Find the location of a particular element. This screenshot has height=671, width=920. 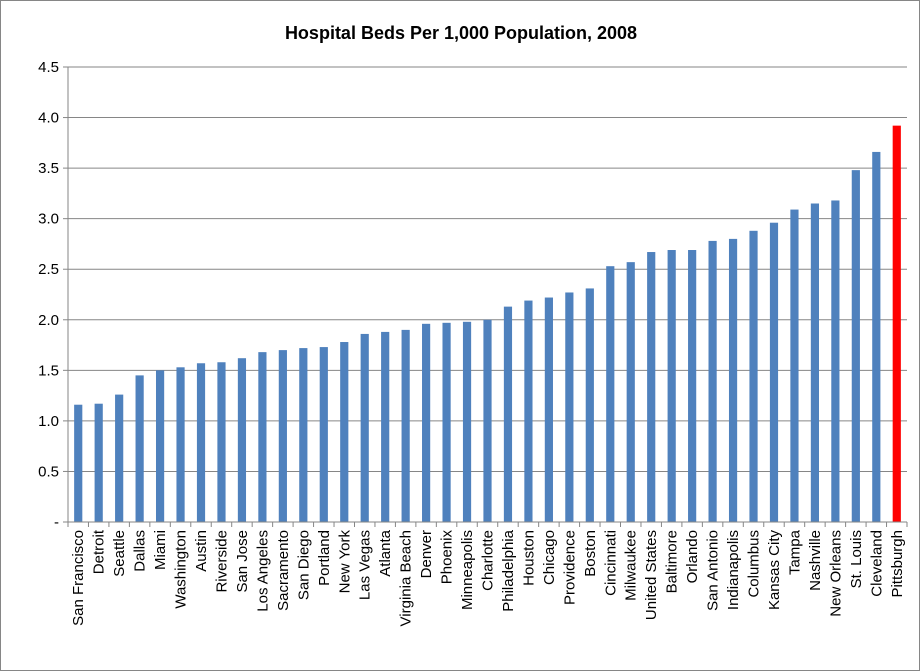

bar-kansas-city is located at coordinates (774, 372).